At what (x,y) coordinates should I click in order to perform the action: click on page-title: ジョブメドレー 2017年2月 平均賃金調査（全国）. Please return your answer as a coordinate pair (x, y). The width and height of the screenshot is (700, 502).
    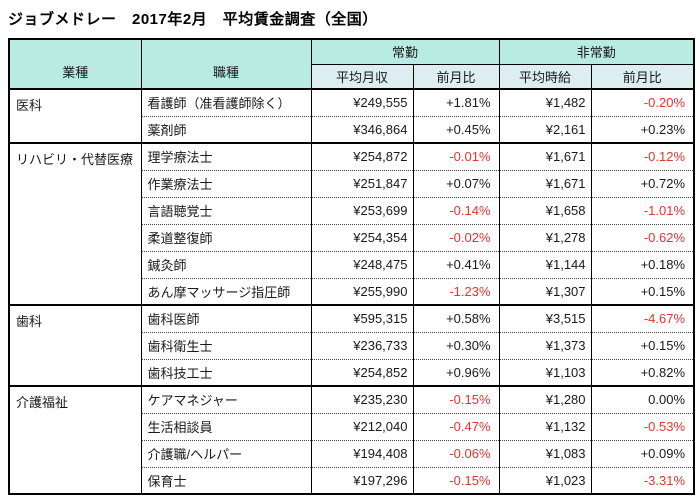
    Looking at the image, I should click on (193, 19).